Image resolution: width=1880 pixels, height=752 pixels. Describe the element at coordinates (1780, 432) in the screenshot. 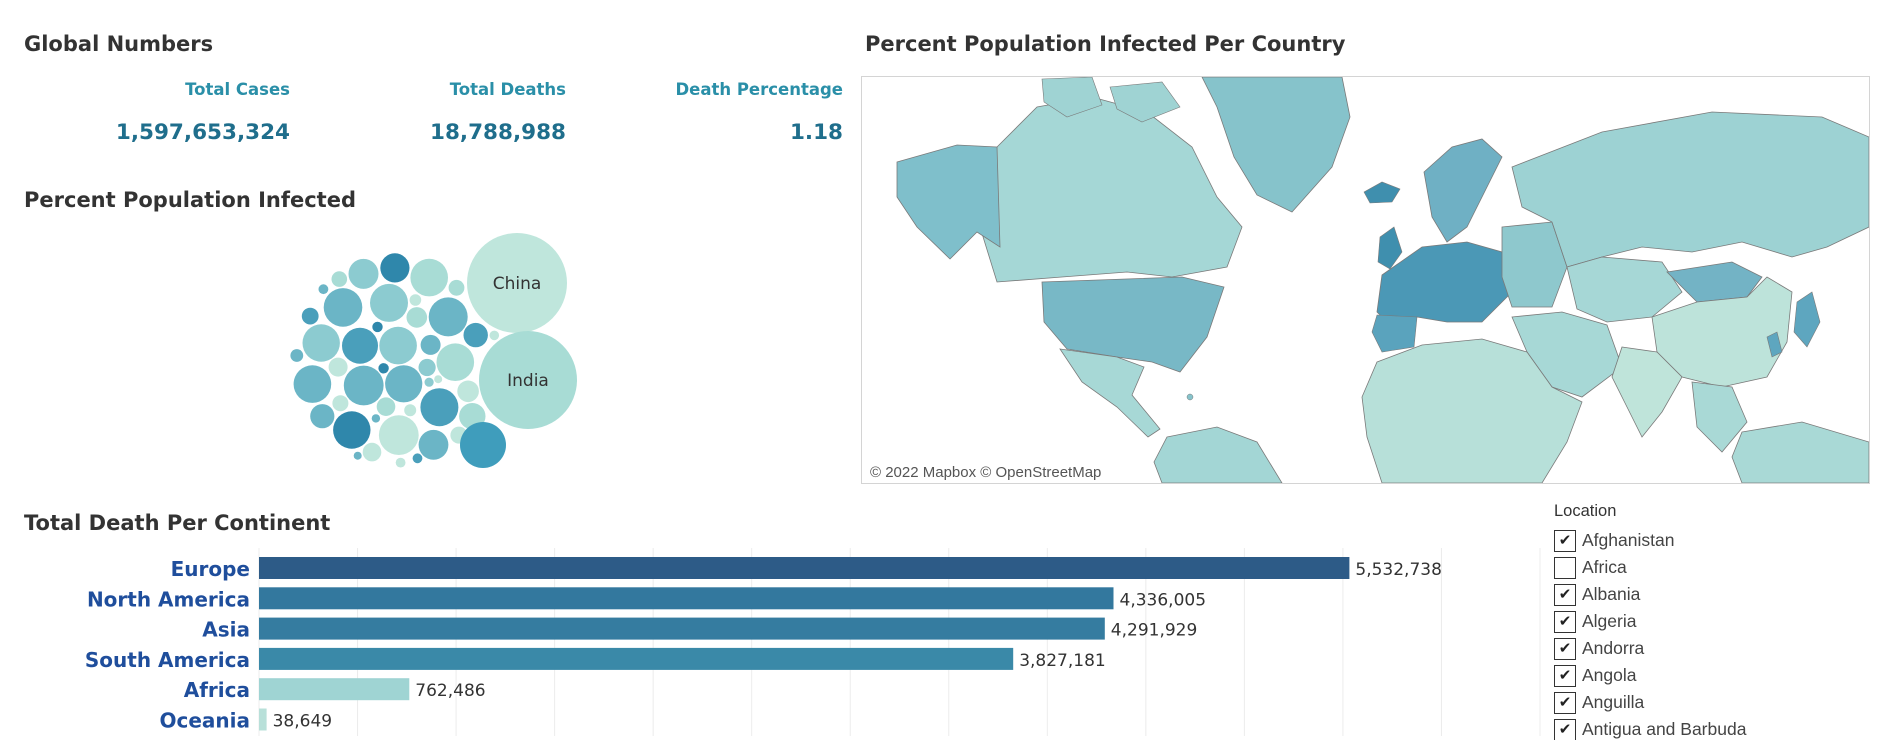

I see `map-region-southeast-asia` at that location.